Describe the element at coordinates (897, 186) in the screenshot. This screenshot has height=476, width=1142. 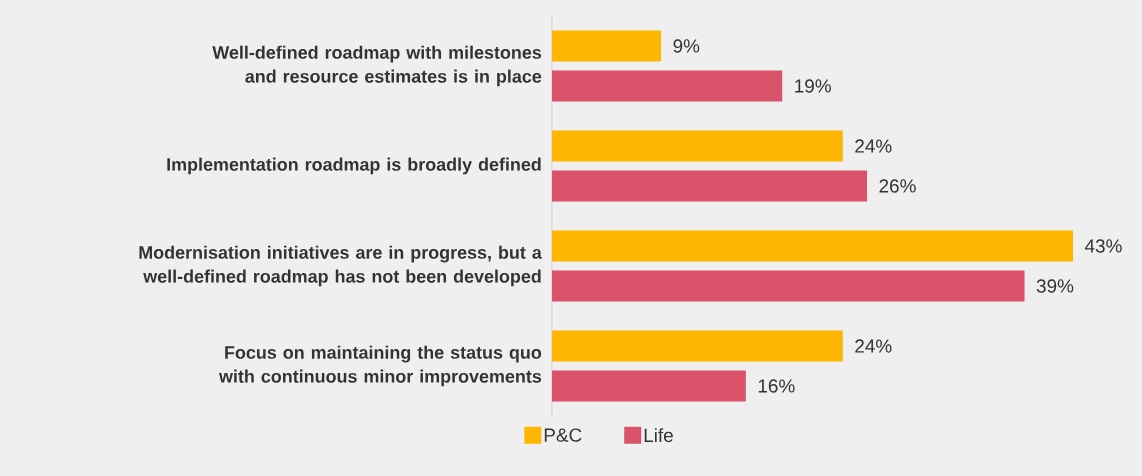
I see `data-label: 26%` at that location.